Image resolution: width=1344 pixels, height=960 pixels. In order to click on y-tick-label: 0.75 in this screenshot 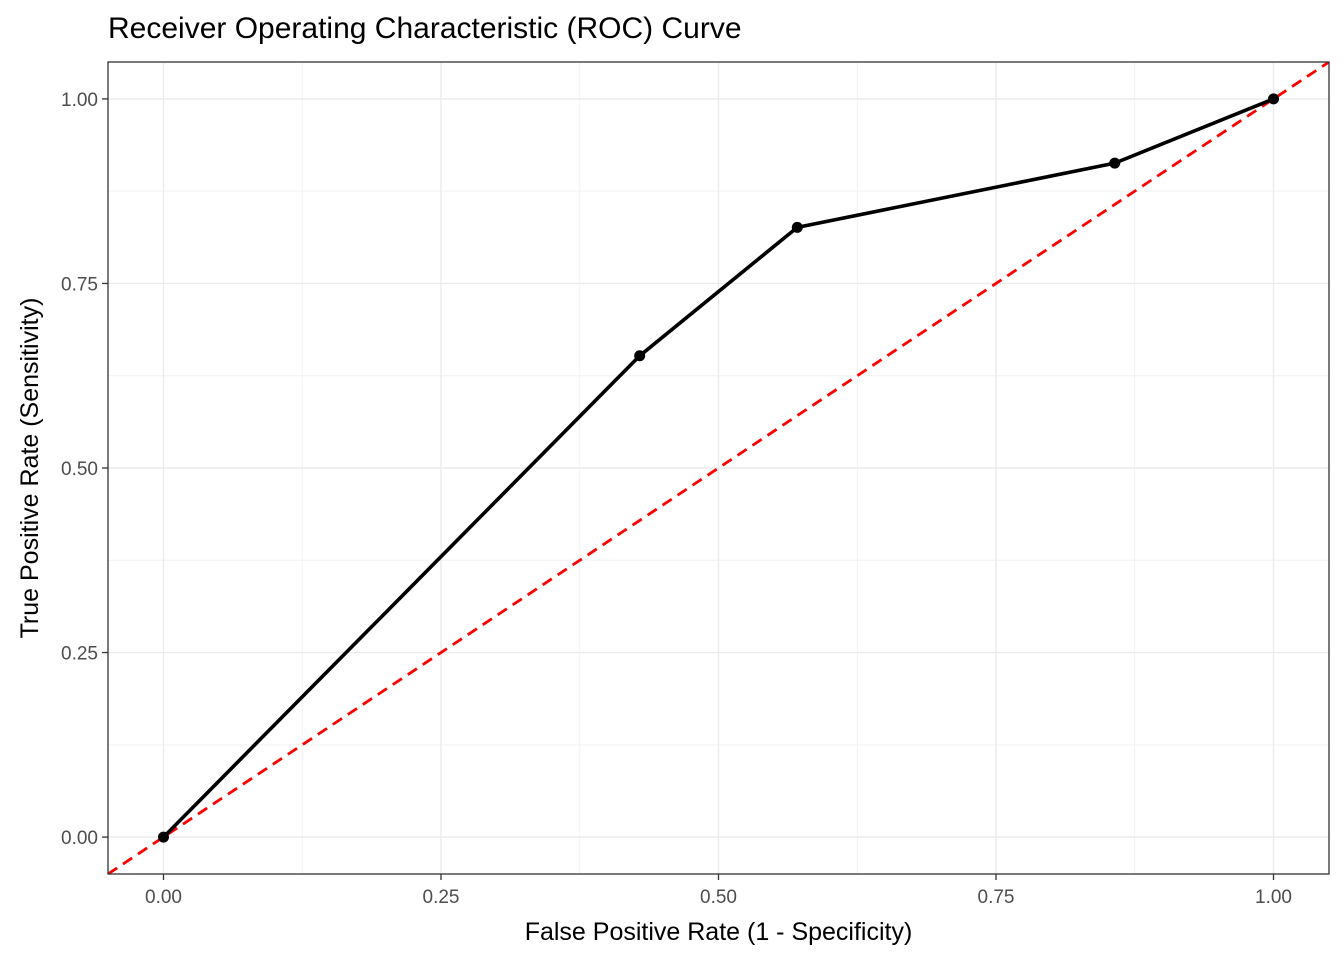, I will do `click(79, 284)`.